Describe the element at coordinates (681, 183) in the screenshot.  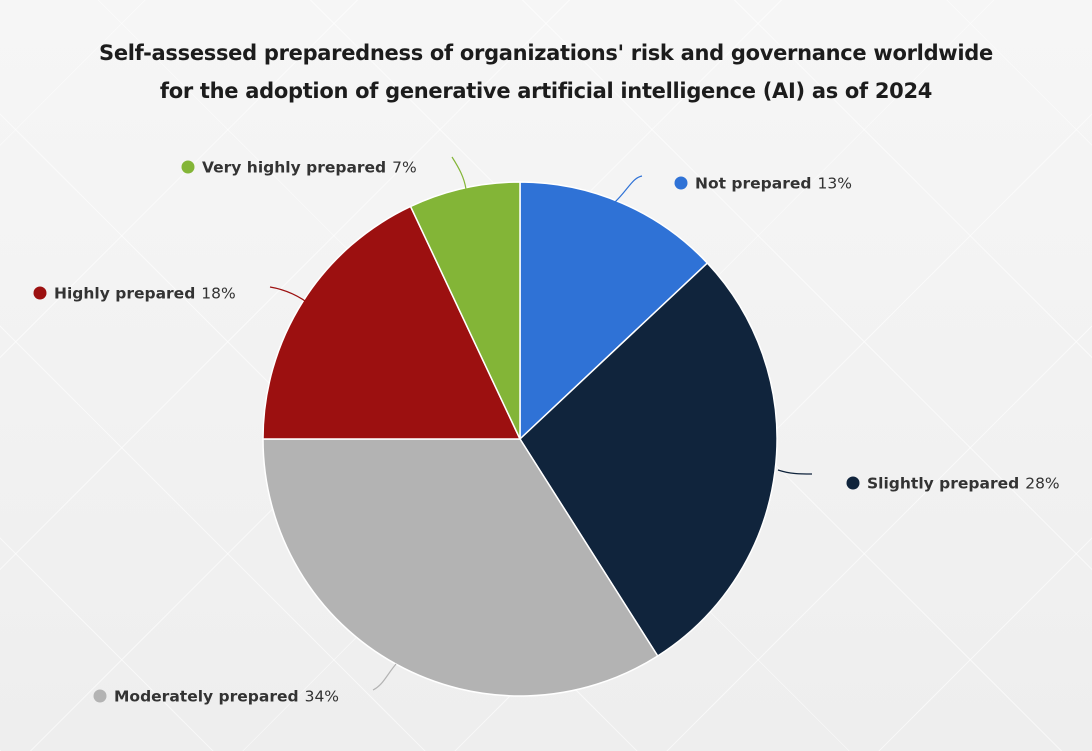
I see `legend-dot-not-prepared` at that location.